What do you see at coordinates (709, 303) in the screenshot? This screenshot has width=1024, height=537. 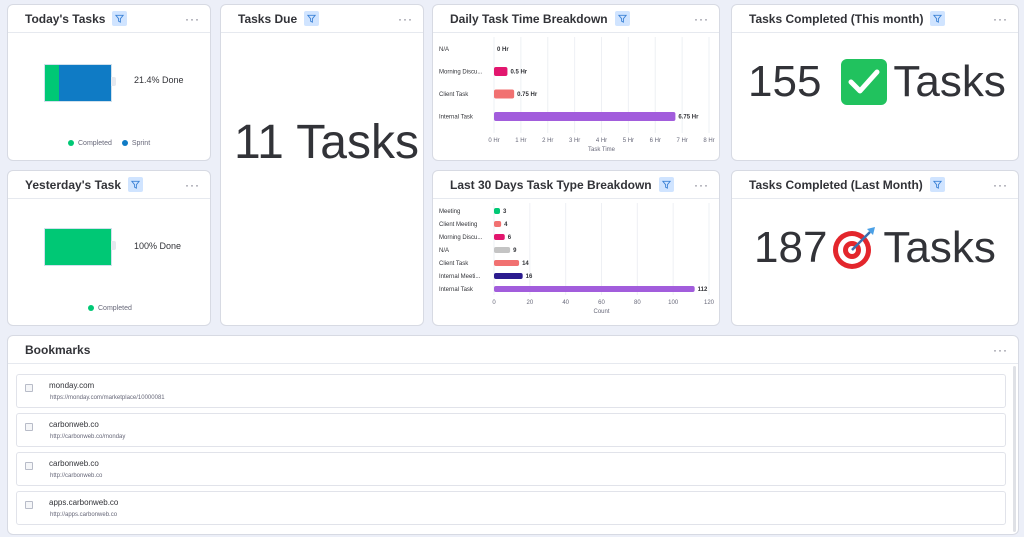 I see `x-tick-label: 120` at bounding box center [709, 303].